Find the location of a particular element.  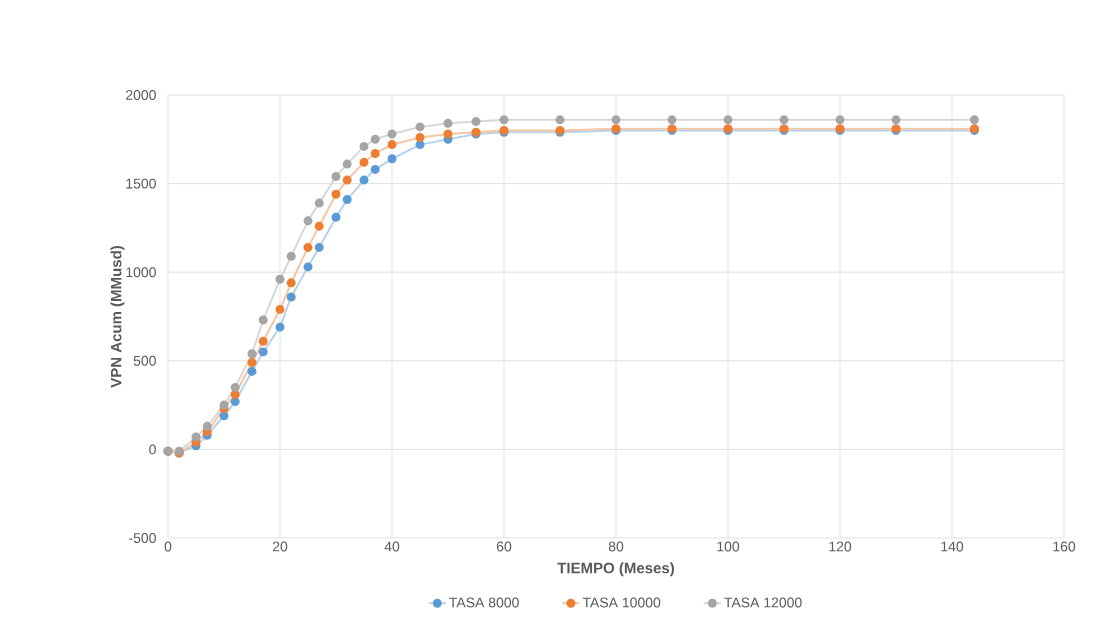

y-tick-label: 1000 is located at coordinates (141, 272).